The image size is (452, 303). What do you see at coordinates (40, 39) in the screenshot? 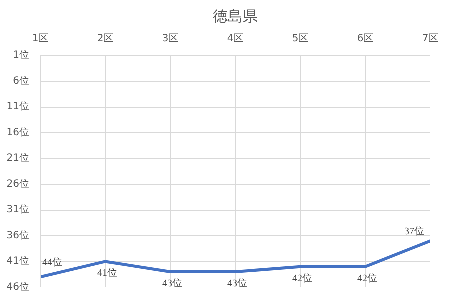
I see `x-tick-label: 1区` at bounding box center [40, 39].